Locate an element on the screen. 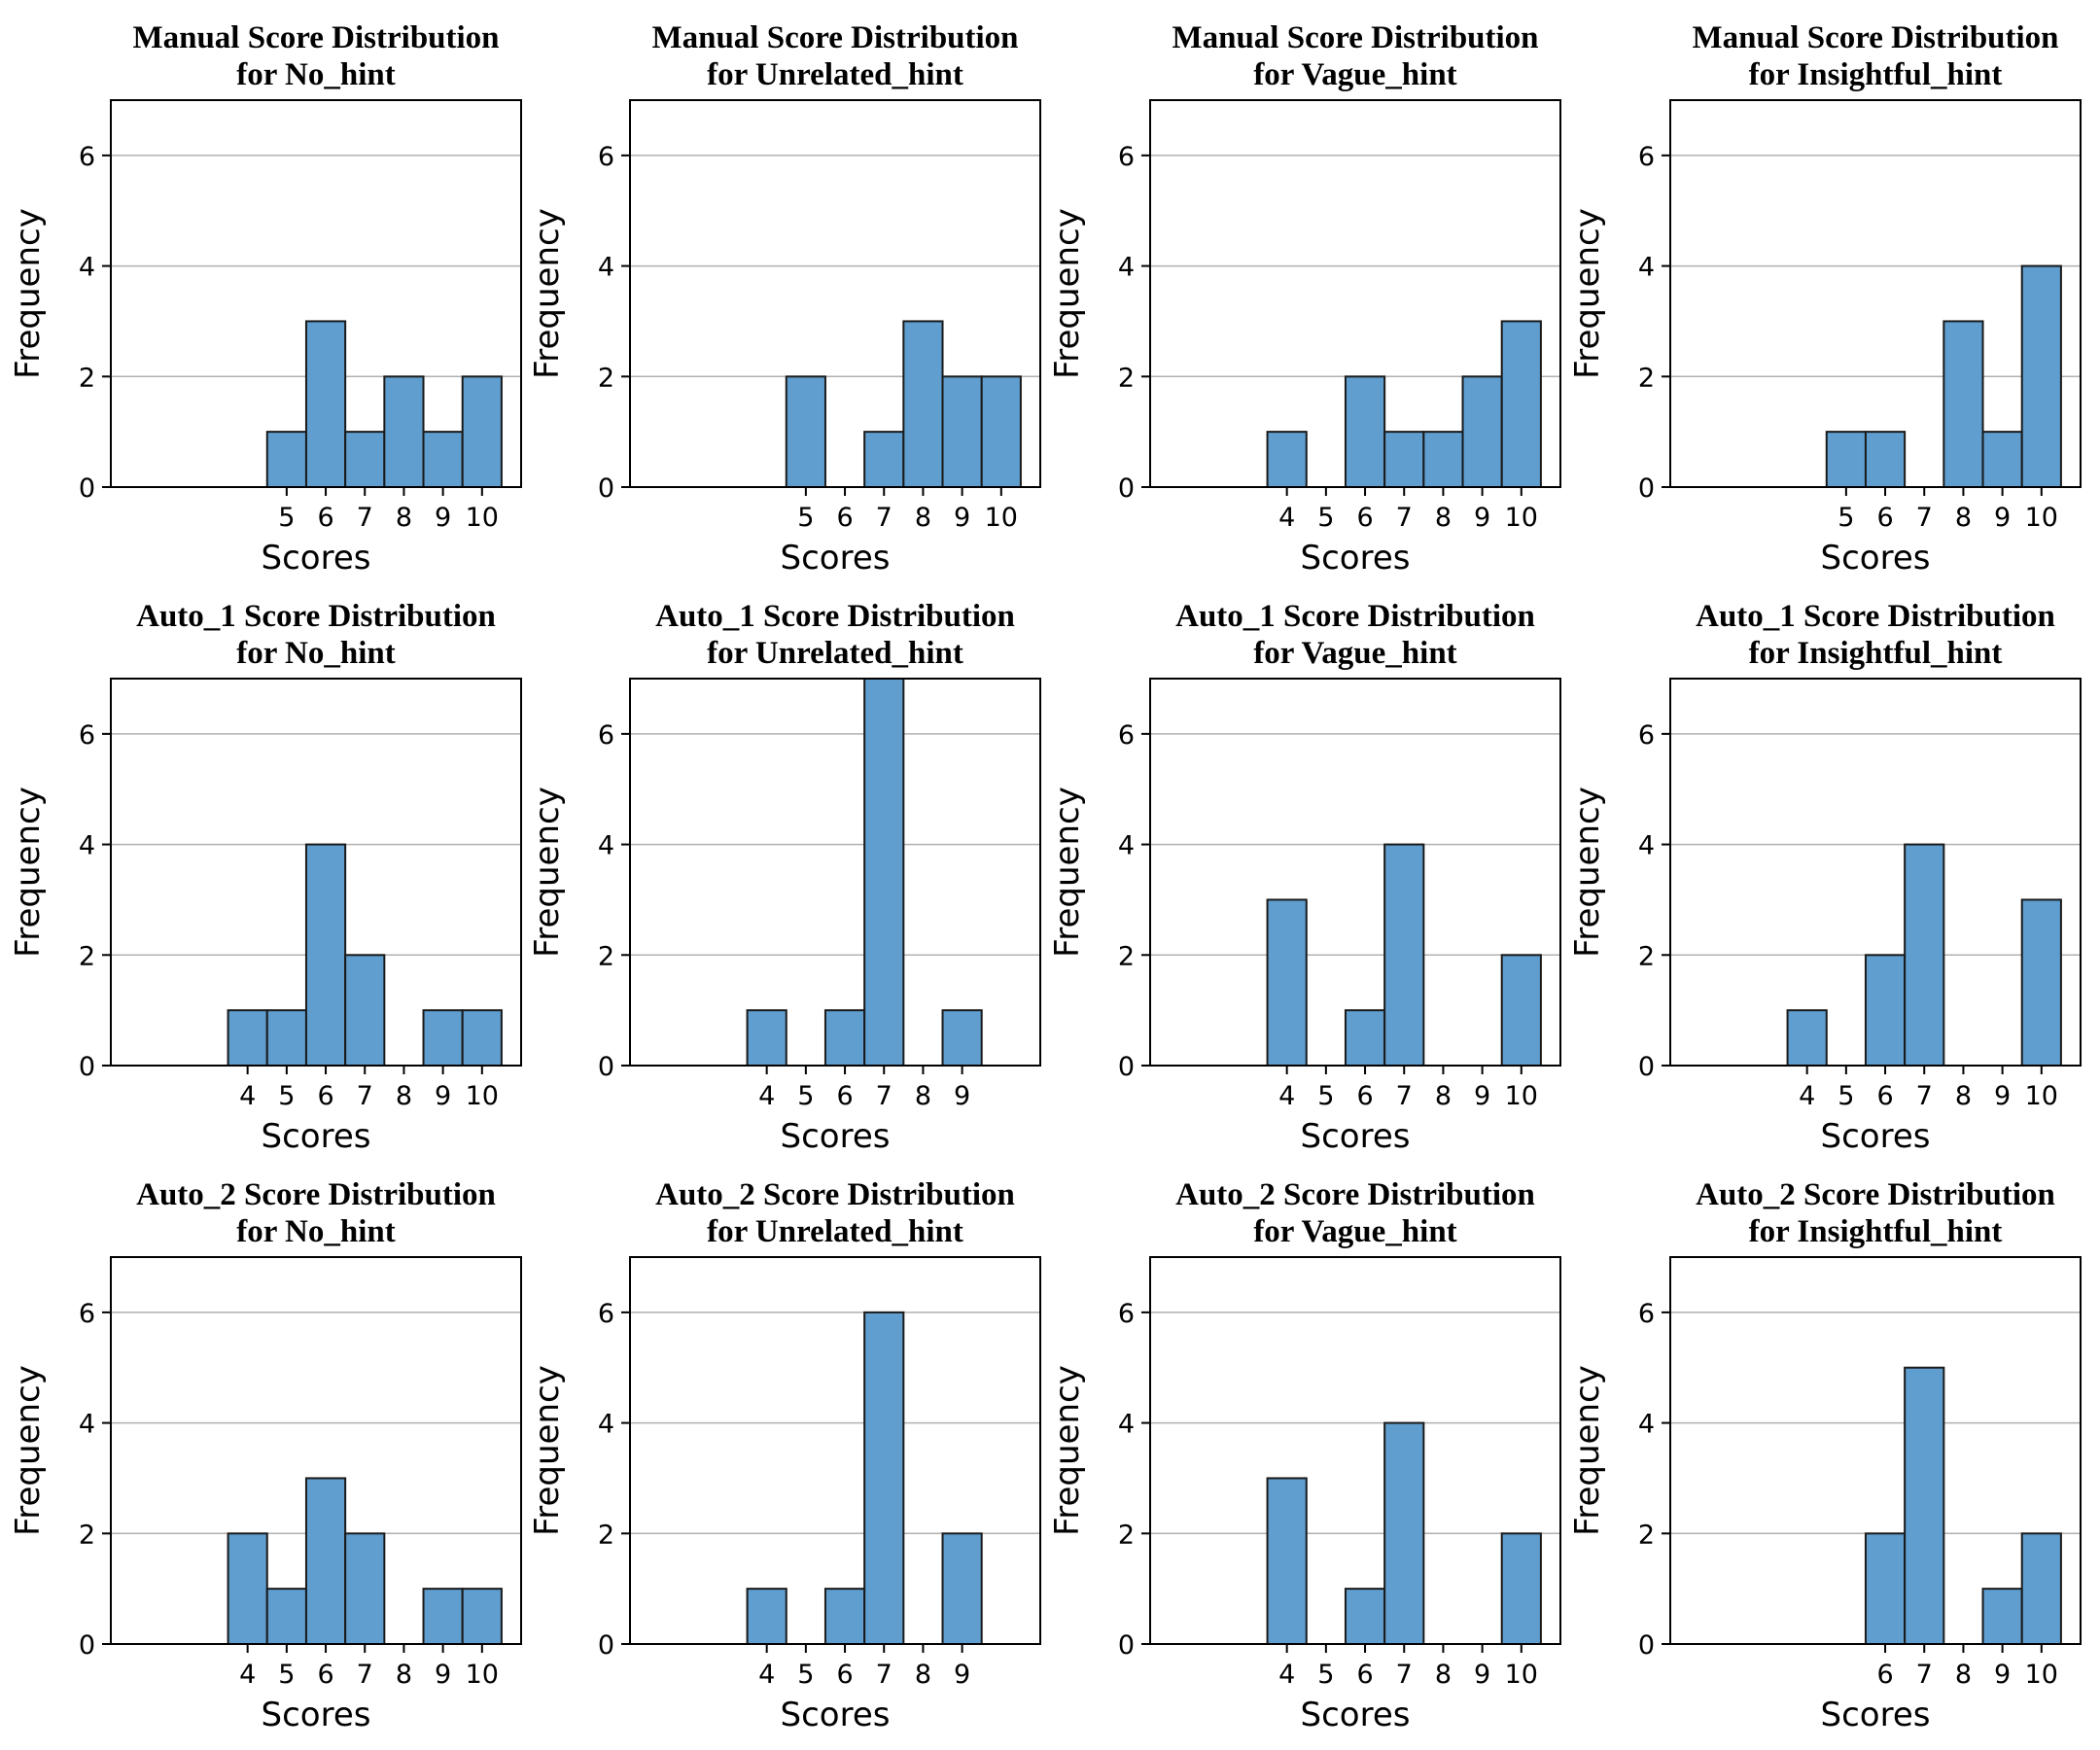 The width and height of the screenshot is (2100, 1750). chart-10-xtick-label: 5 is located at coordinates (1325, 1675).